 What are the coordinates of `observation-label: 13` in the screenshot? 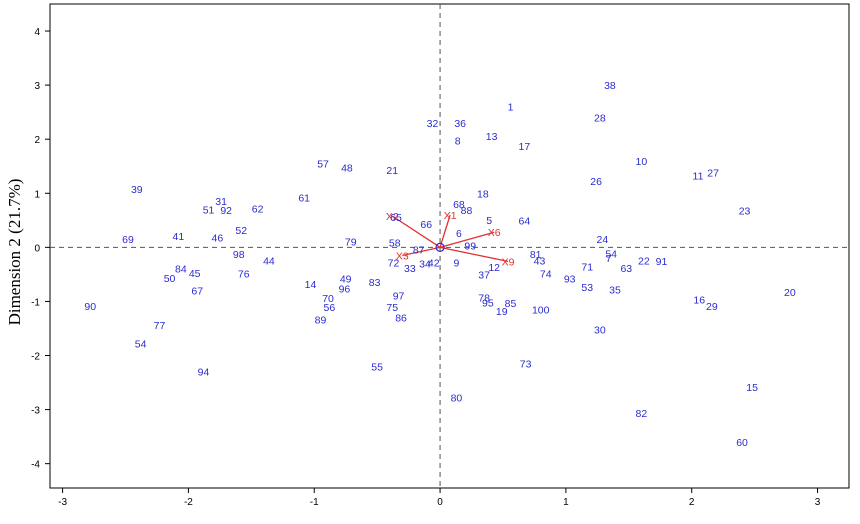 It's located at (492, 137).